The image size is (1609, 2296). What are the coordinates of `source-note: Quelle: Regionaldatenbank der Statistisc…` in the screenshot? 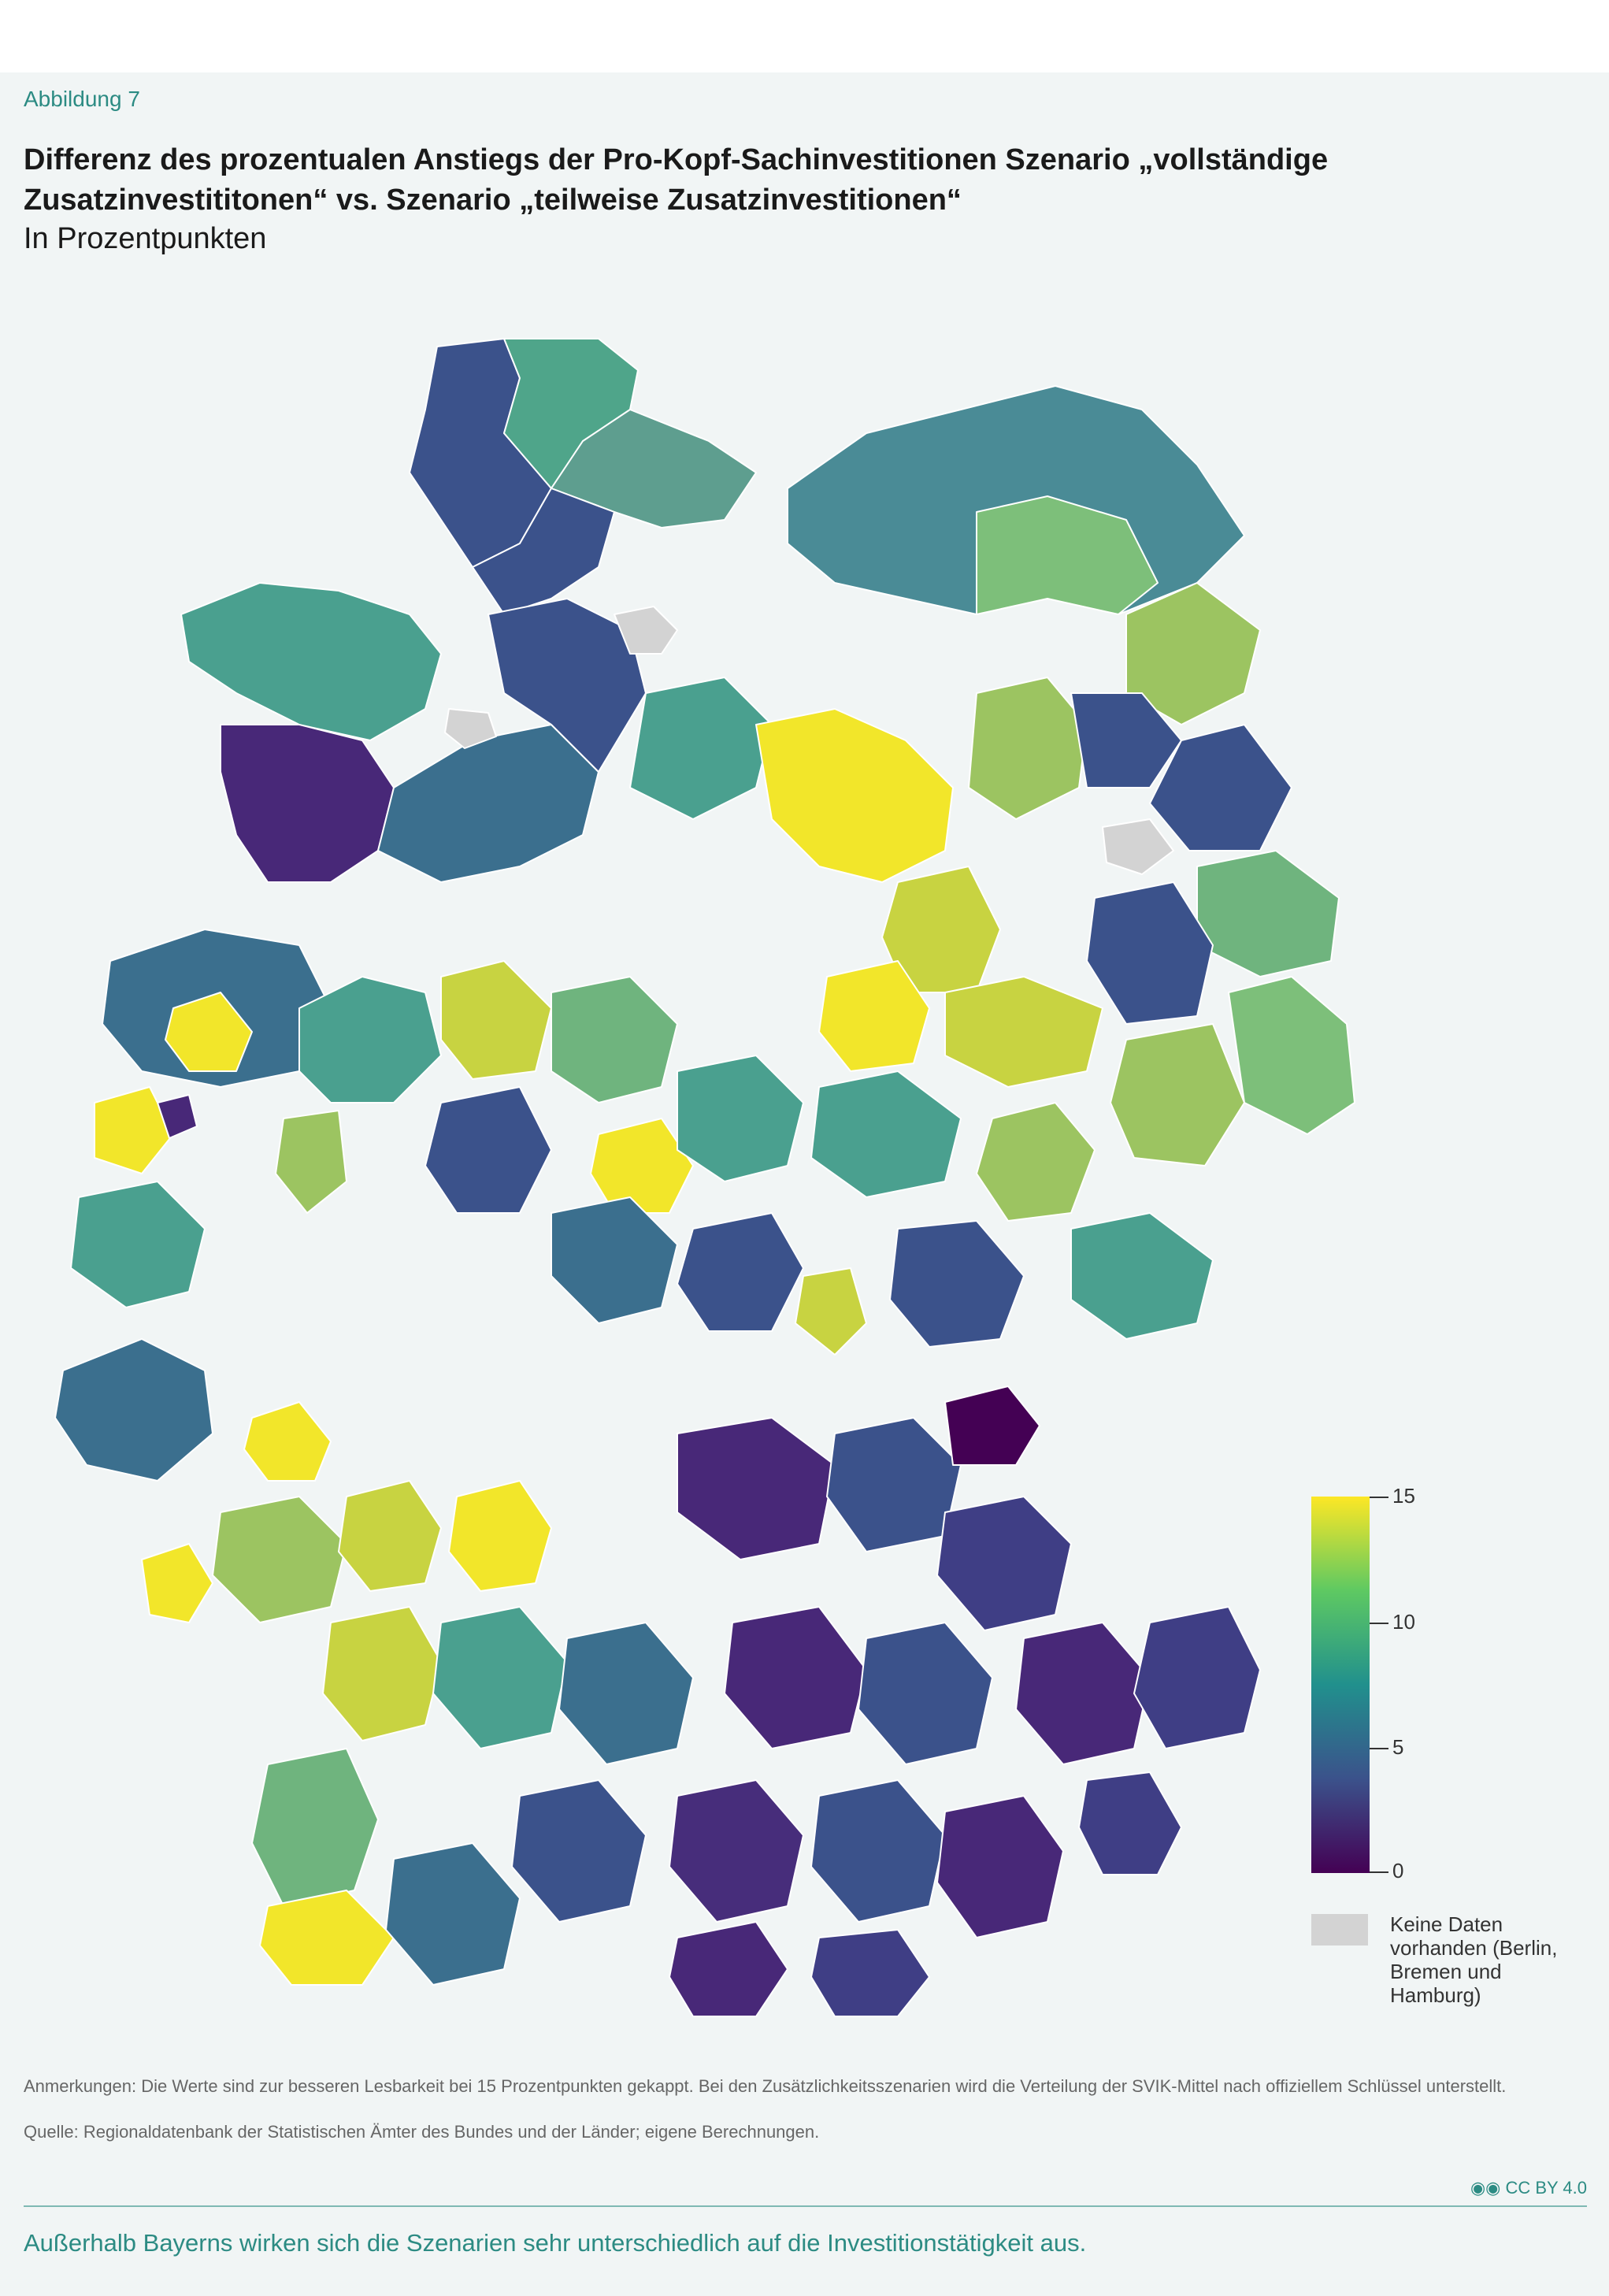 It's located at (422, 2132).